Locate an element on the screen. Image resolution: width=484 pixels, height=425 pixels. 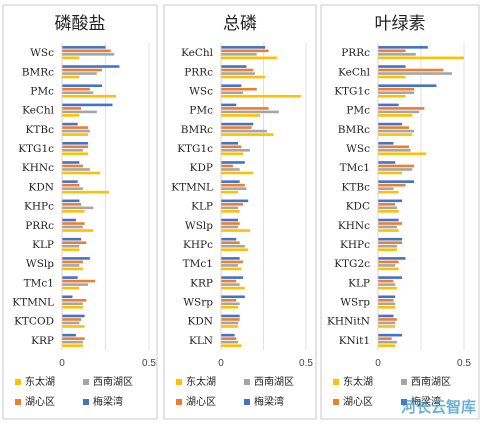
bar-KDC-西南湖区 is located at coordinates (387, 208).